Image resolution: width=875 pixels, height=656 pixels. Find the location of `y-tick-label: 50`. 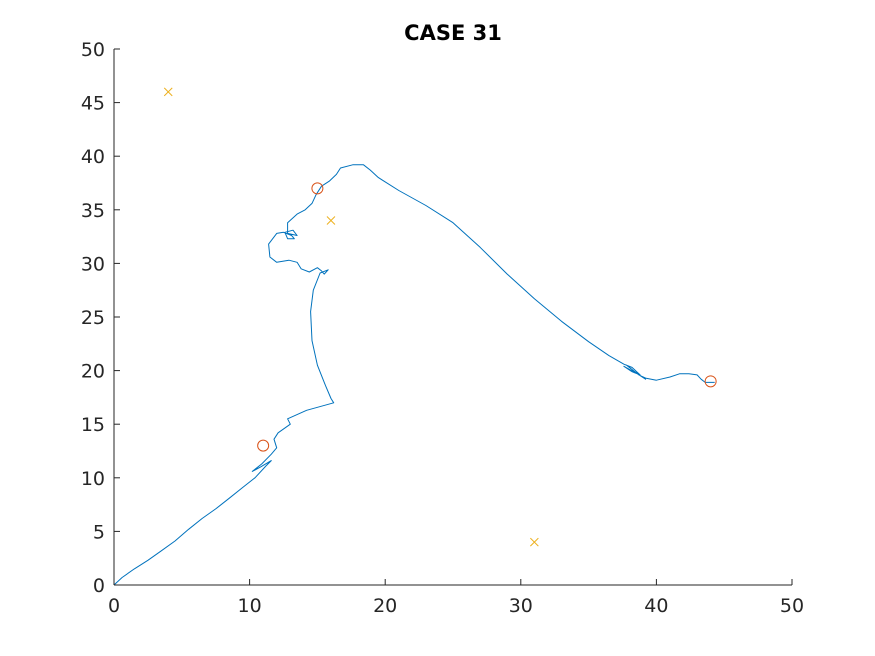

y-tick-label: 50 is located at coordinates (93, 50).